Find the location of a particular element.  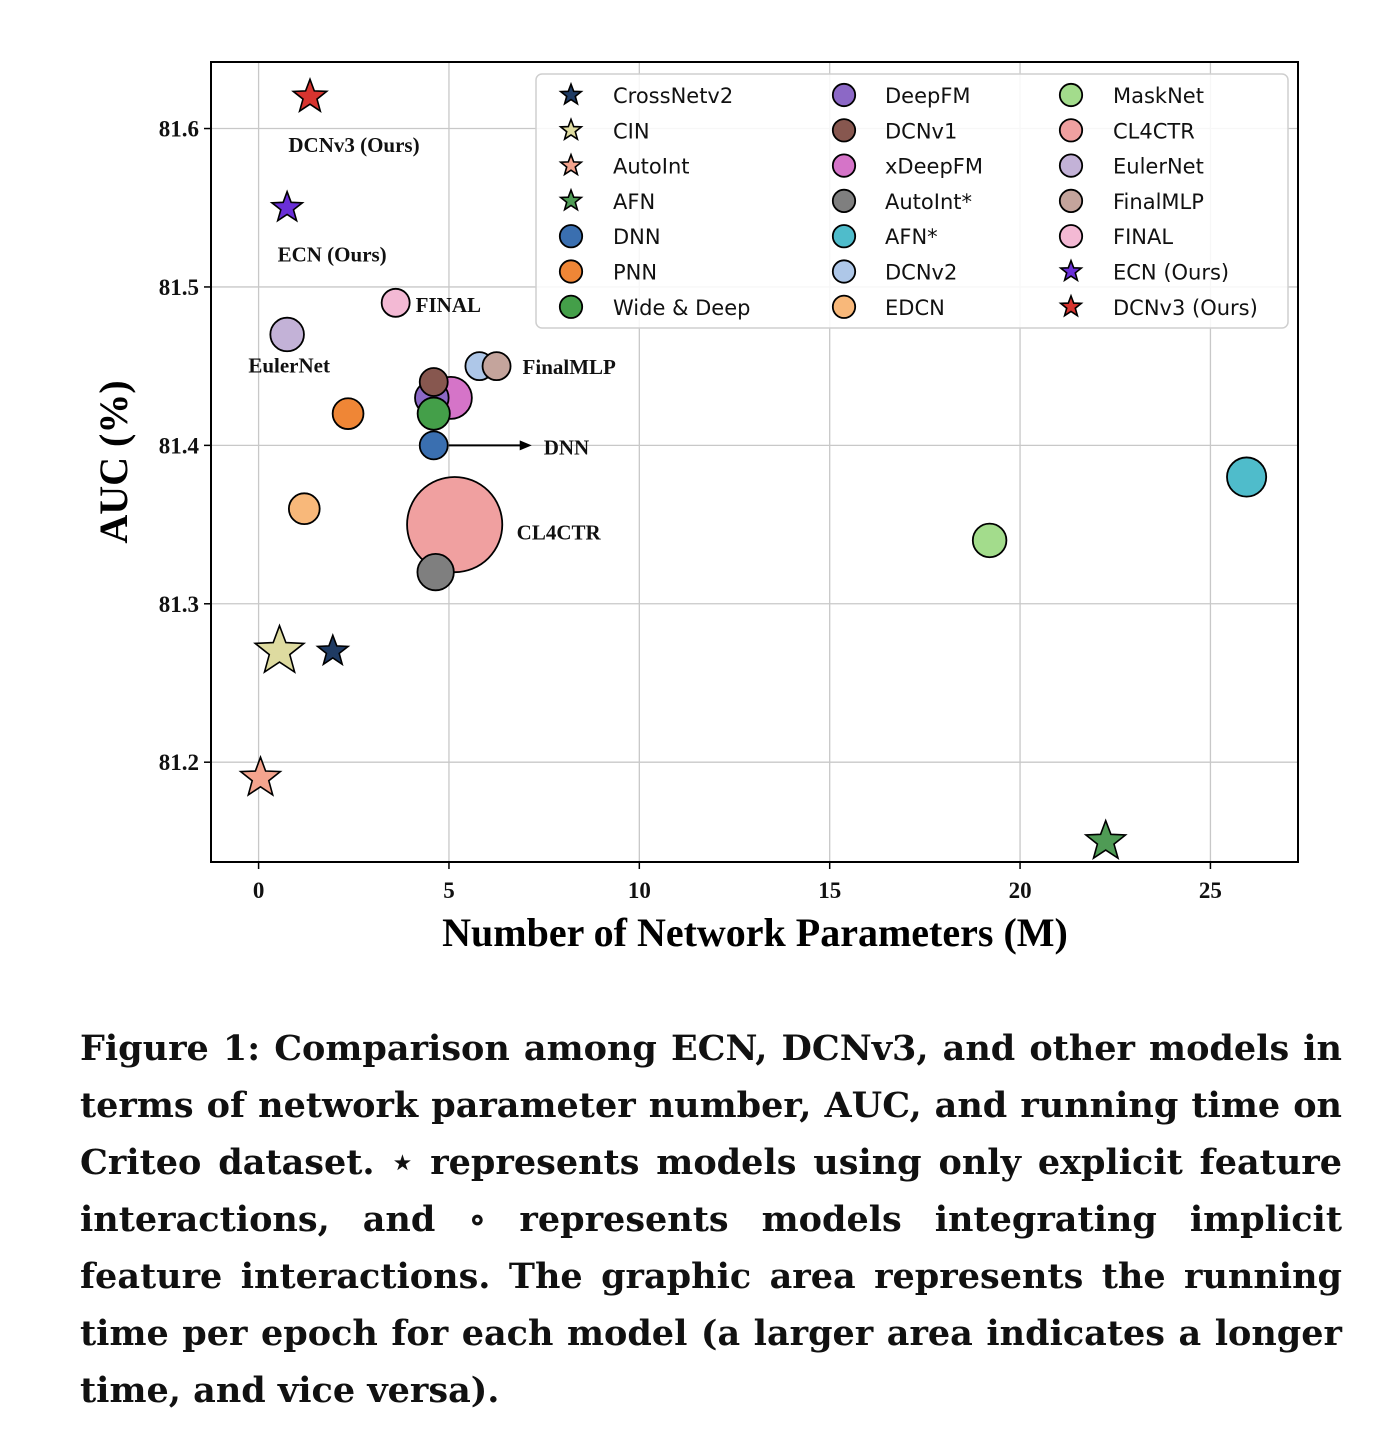

legend-label-eulernet: EulerNet is located at coordinates (1158, 167).